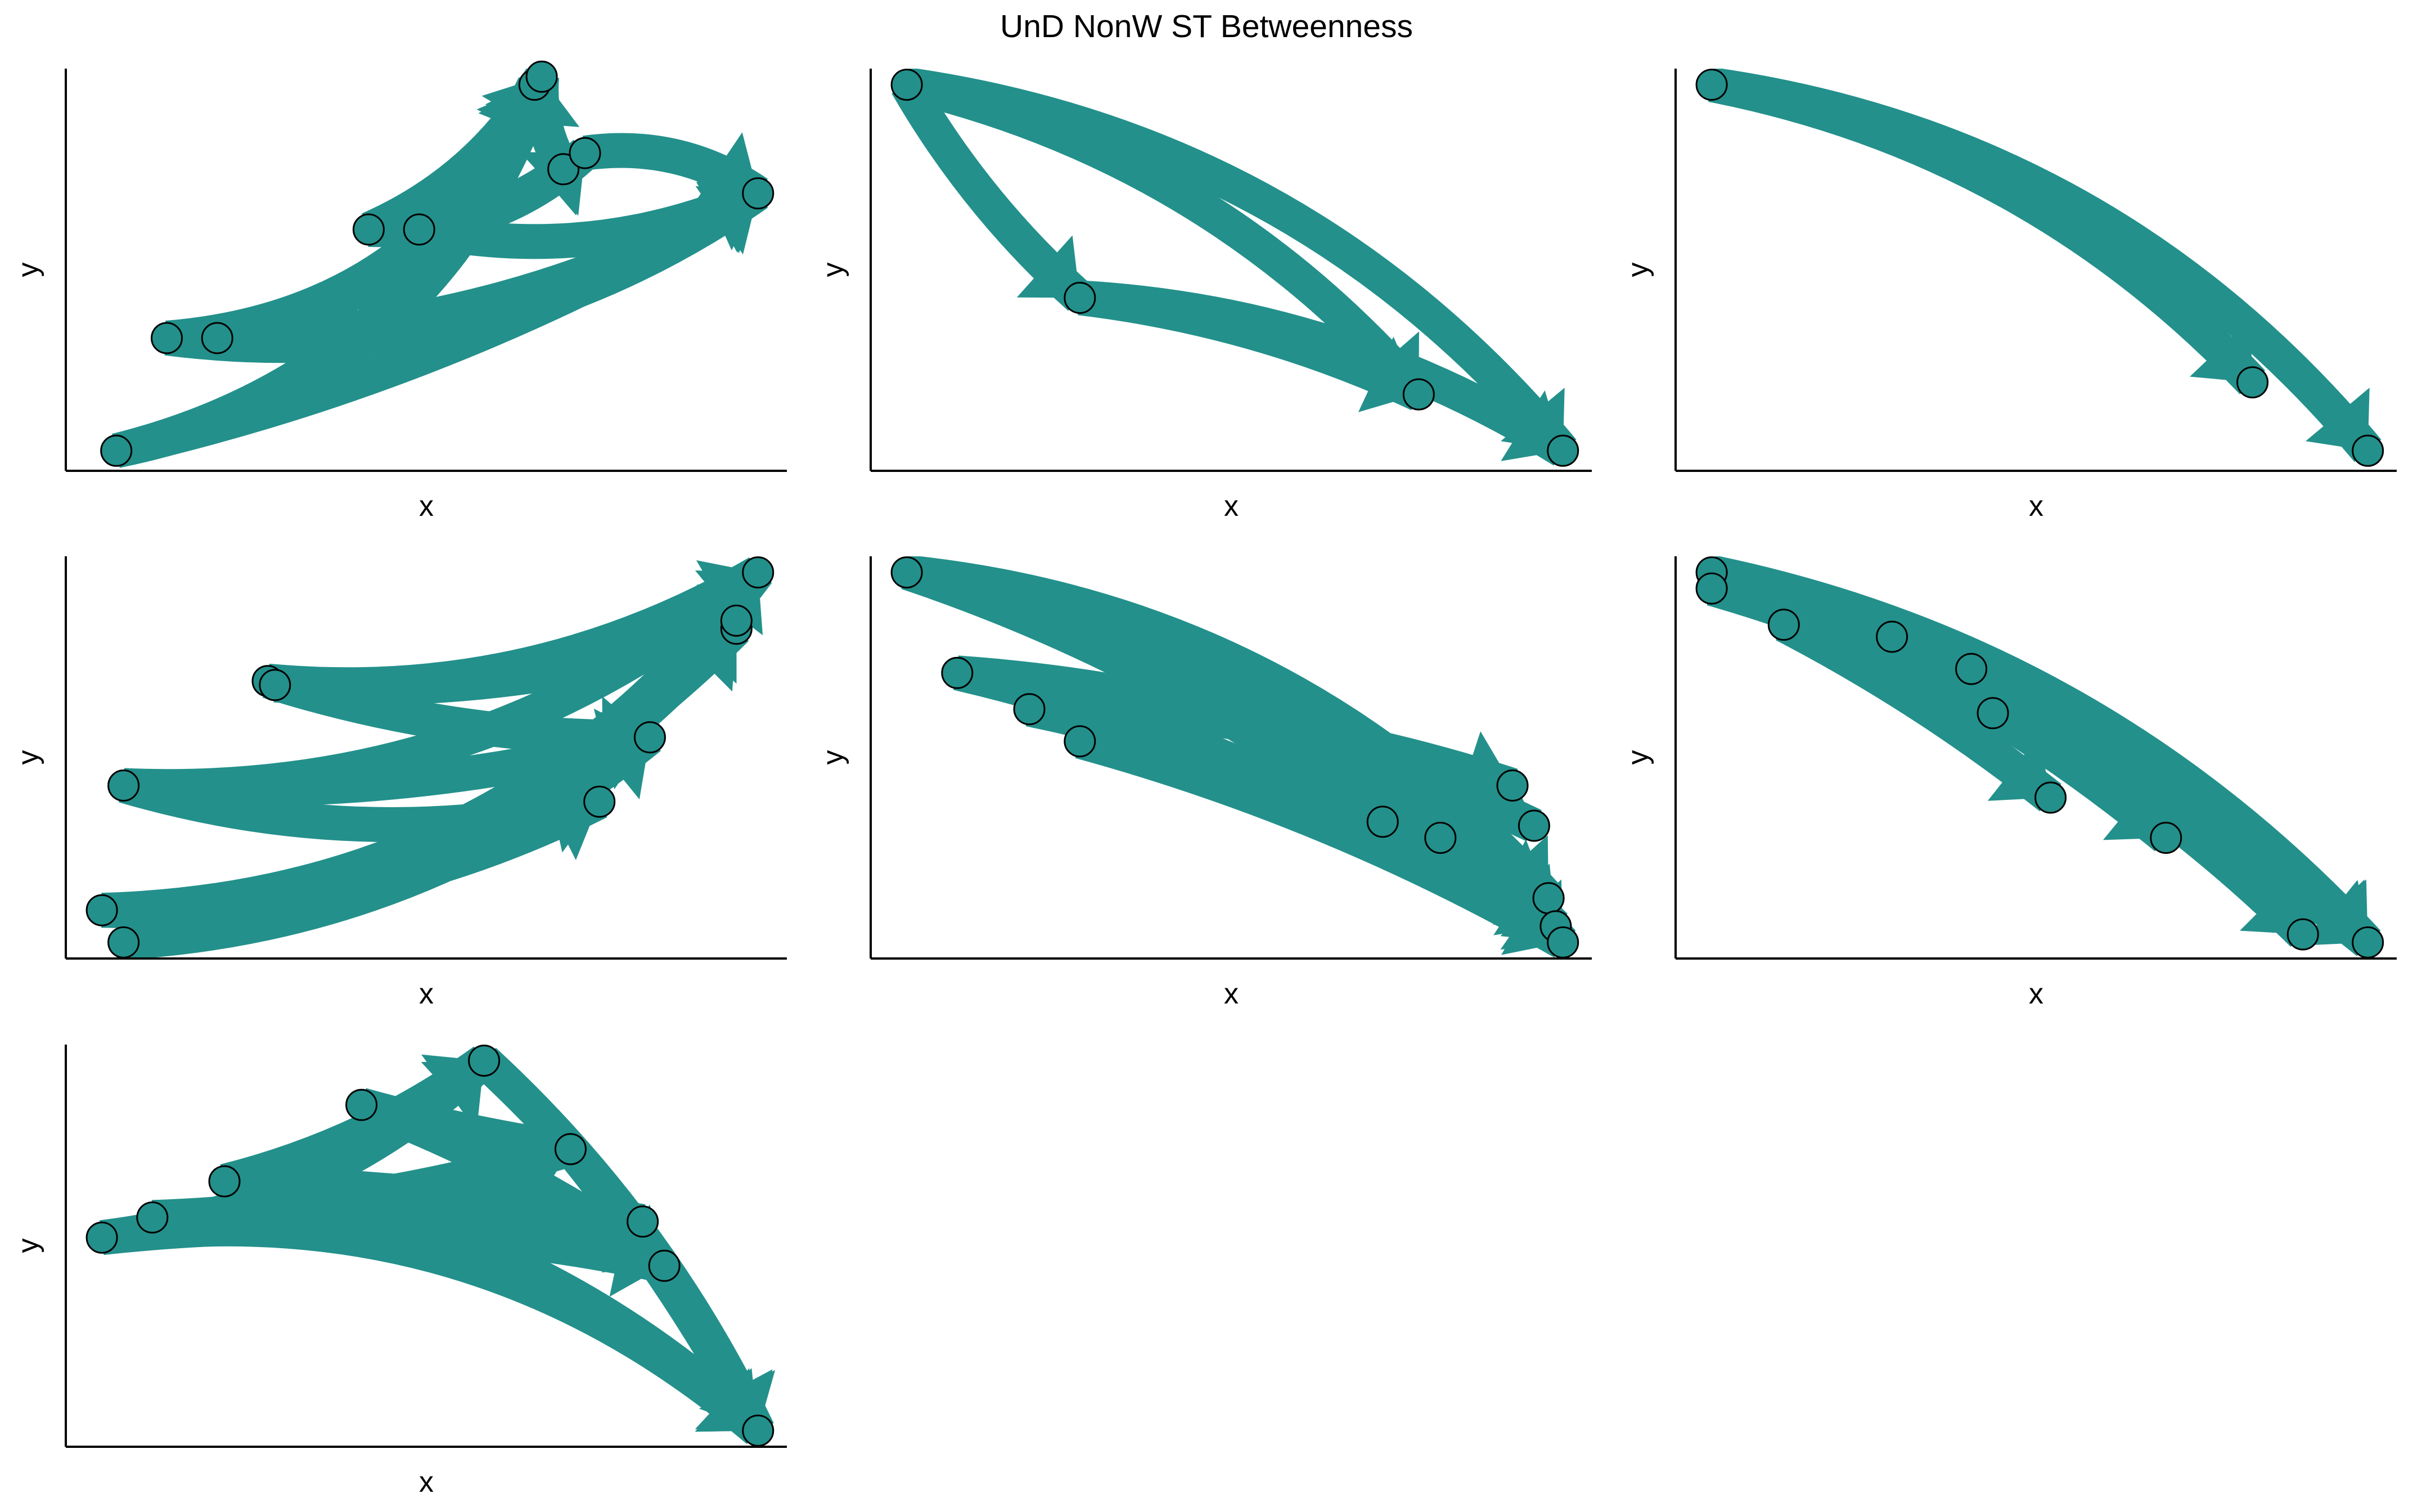  I want to click on panel-1: xy, so click(399, 291).